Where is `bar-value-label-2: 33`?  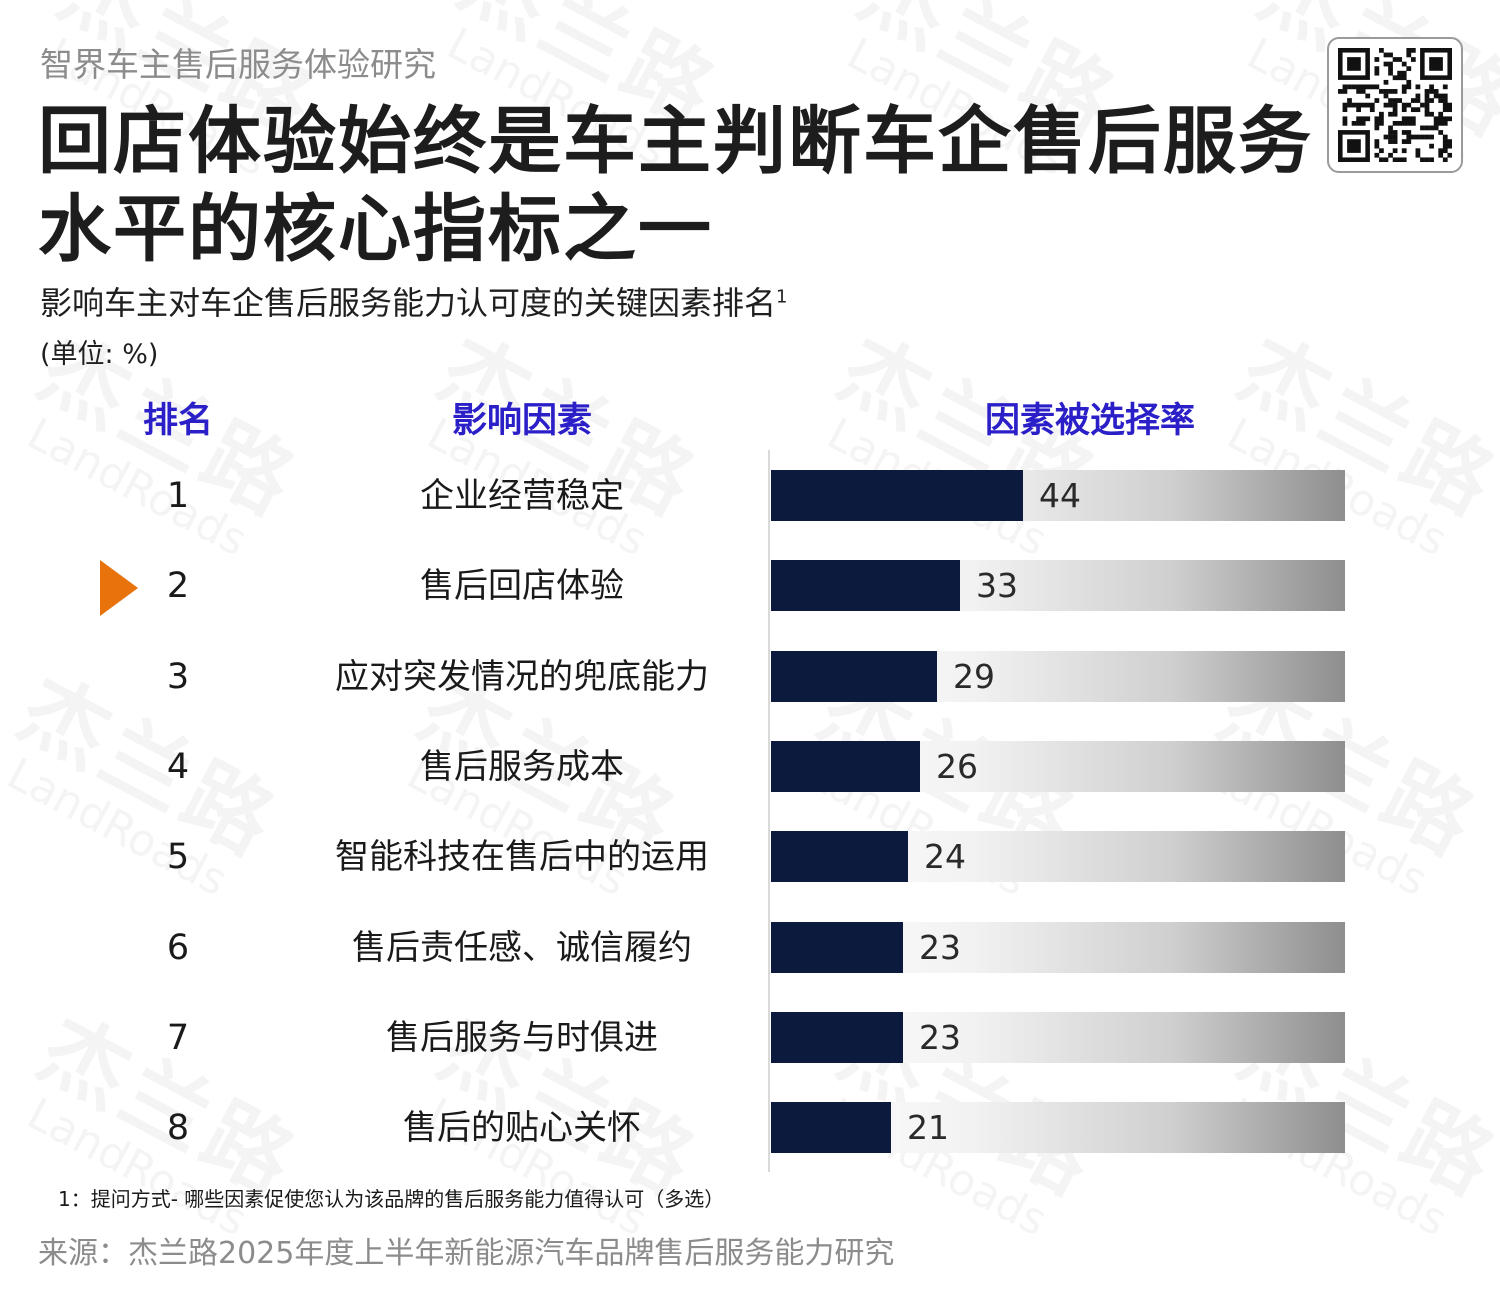
bar-value-label-2: 33 is located at coordinates (997, 585).